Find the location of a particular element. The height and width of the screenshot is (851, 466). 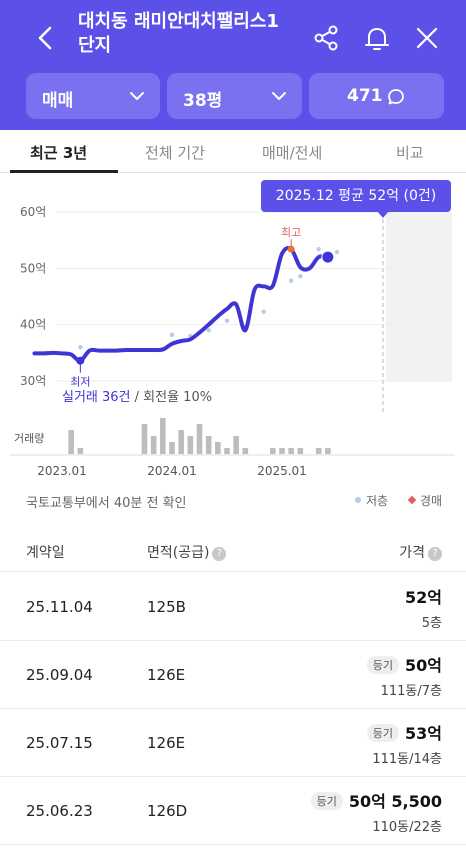

close-icon is located at coordinates (427, 38).